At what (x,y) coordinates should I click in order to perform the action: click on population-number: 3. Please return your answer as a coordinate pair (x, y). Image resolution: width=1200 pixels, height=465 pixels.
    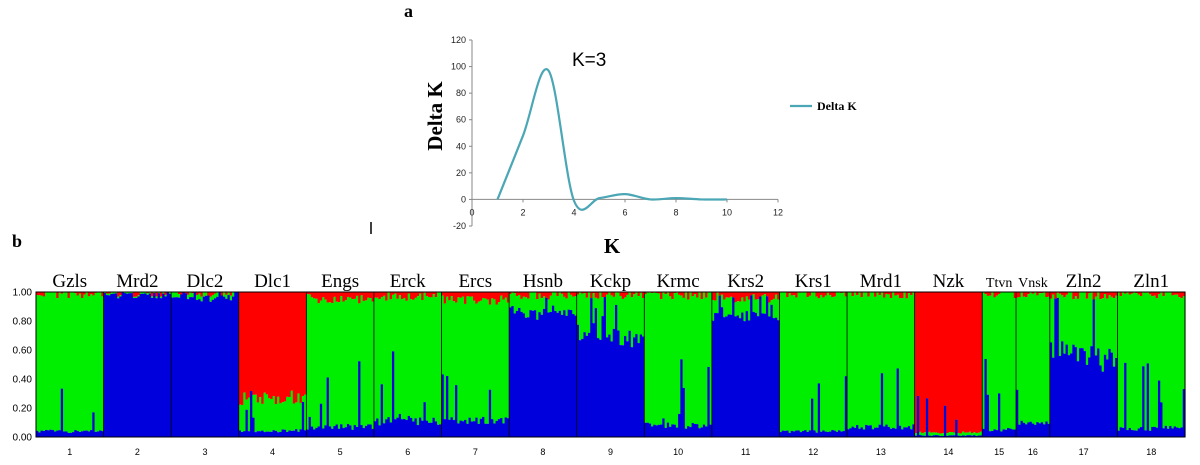
    Looking at the image, I should click on (204, 452).